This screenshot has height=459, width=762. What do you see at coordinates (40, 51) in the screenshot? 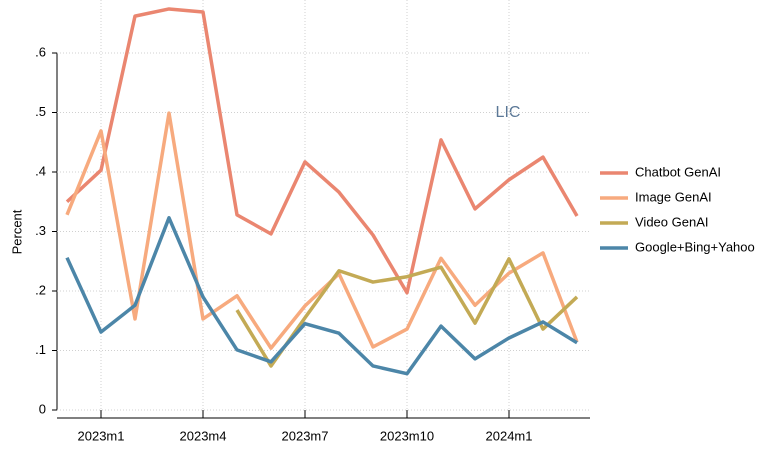
I see `y-tick-label: .6` at bounding box center [40, 51].